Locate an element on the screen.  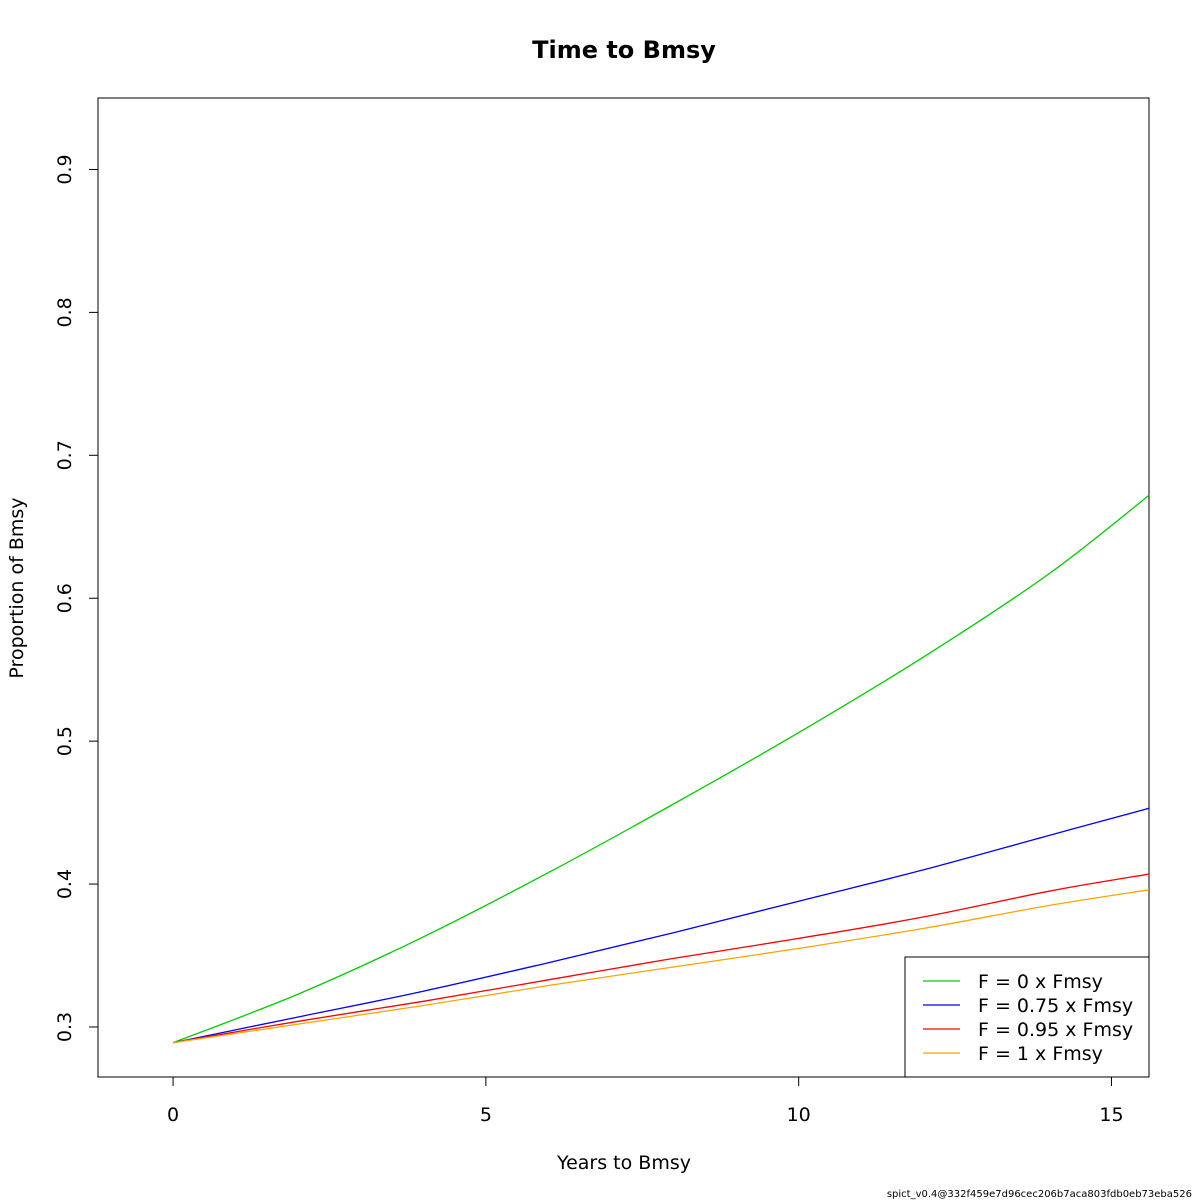
y-tick-label: 0.5 is located at coordinates (65, 741).